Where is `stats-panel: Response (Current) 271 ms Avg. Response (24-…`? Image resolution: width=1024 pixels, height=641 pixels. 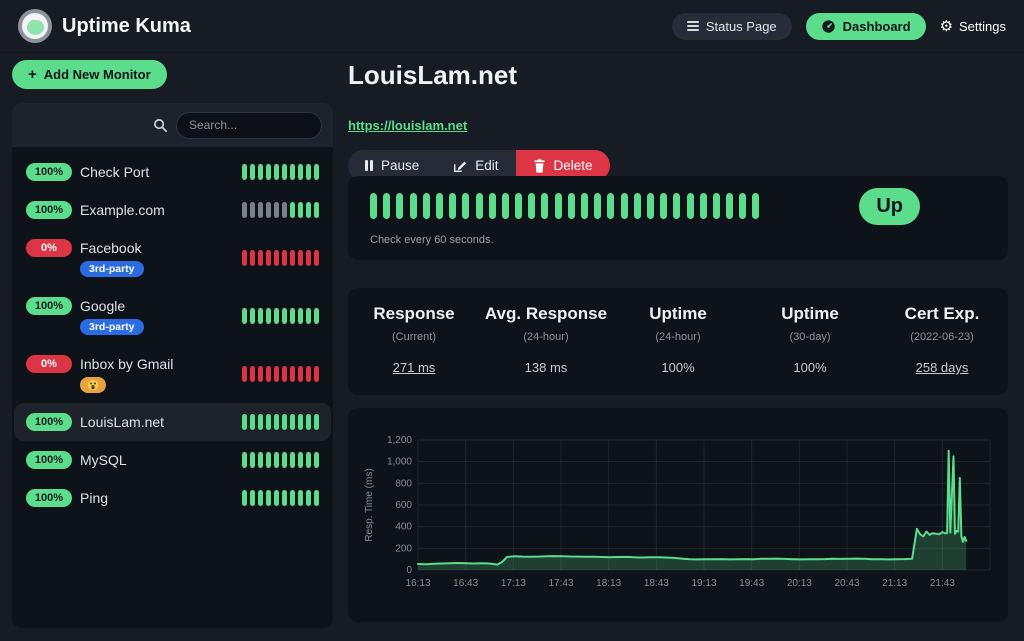
stats-panel: Response (Current) 271 ms Avg. Response (24-… is located at coordinates (678, 341).